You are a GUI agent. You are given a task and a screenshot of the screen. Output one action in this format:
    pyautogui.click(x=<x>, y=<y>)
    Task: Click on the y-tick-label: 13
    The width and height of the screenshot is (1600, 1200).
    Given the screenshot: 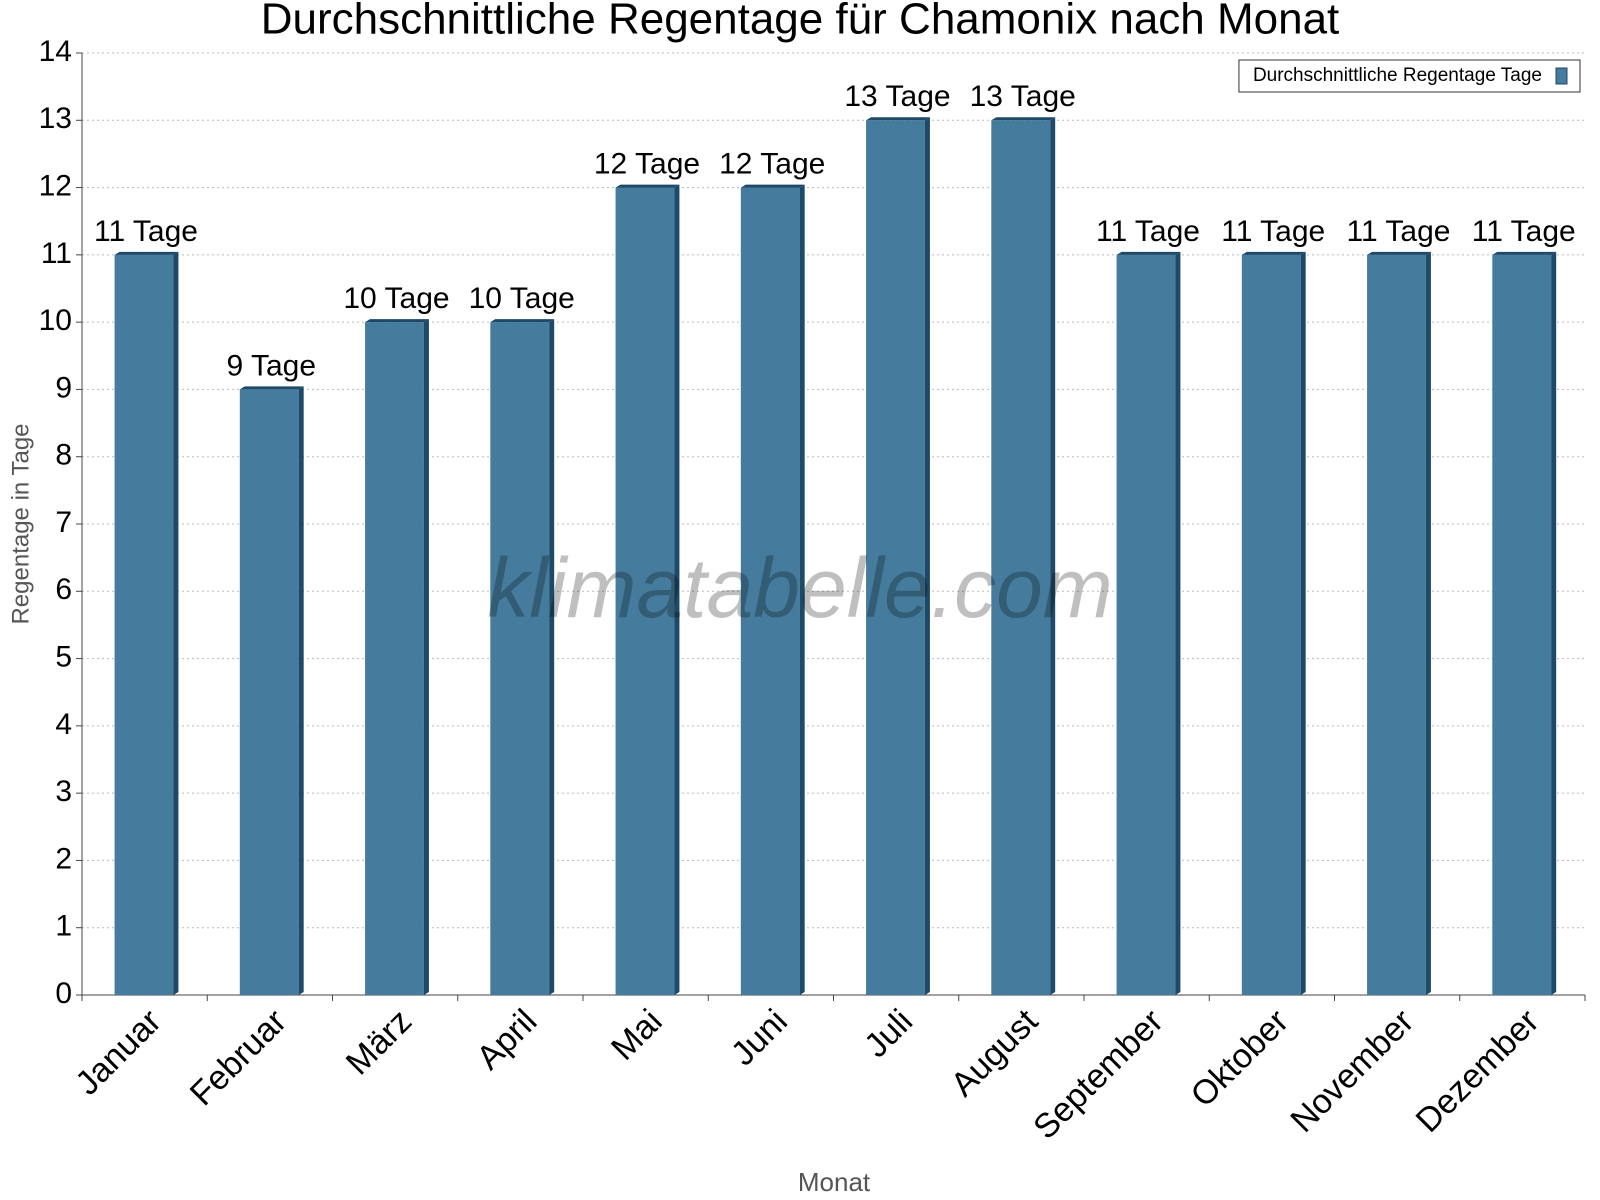 What is the action you would take?
    pyautogui.click(x=55, y=118)
    